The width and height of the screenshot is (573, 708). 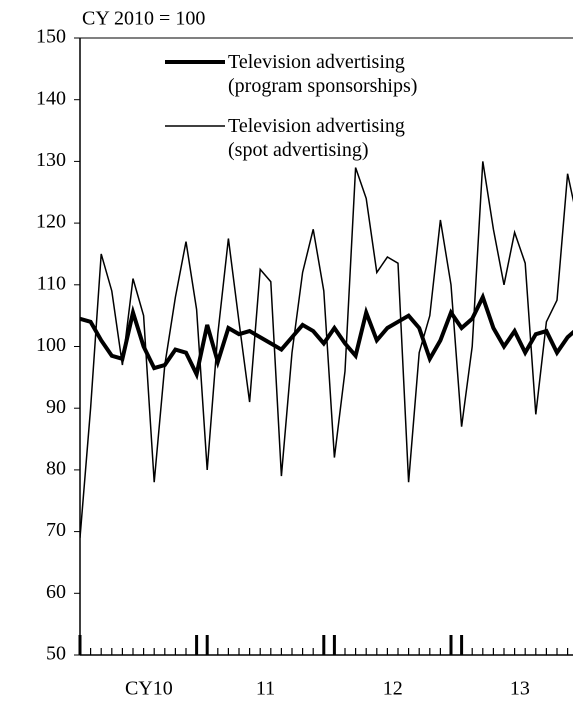 What do you see at coordinates (51, 160) in the screenshot?
I see `y-tick-label: 130` at bounding box center [51, 160].